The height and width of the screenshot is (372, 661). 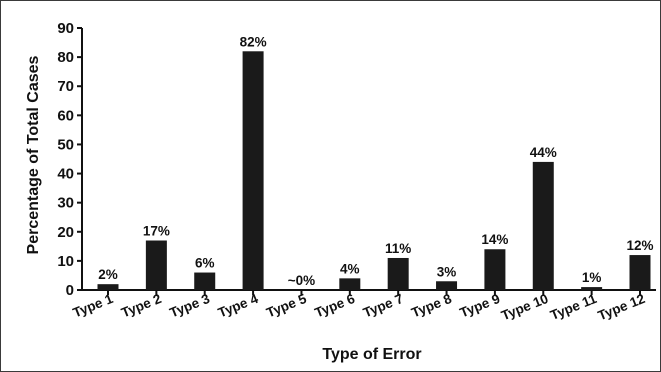 What do you see at coordinates (301, 280) in the screenshot?
I see `data-label: ~0%` at bounding box center [301, 280].